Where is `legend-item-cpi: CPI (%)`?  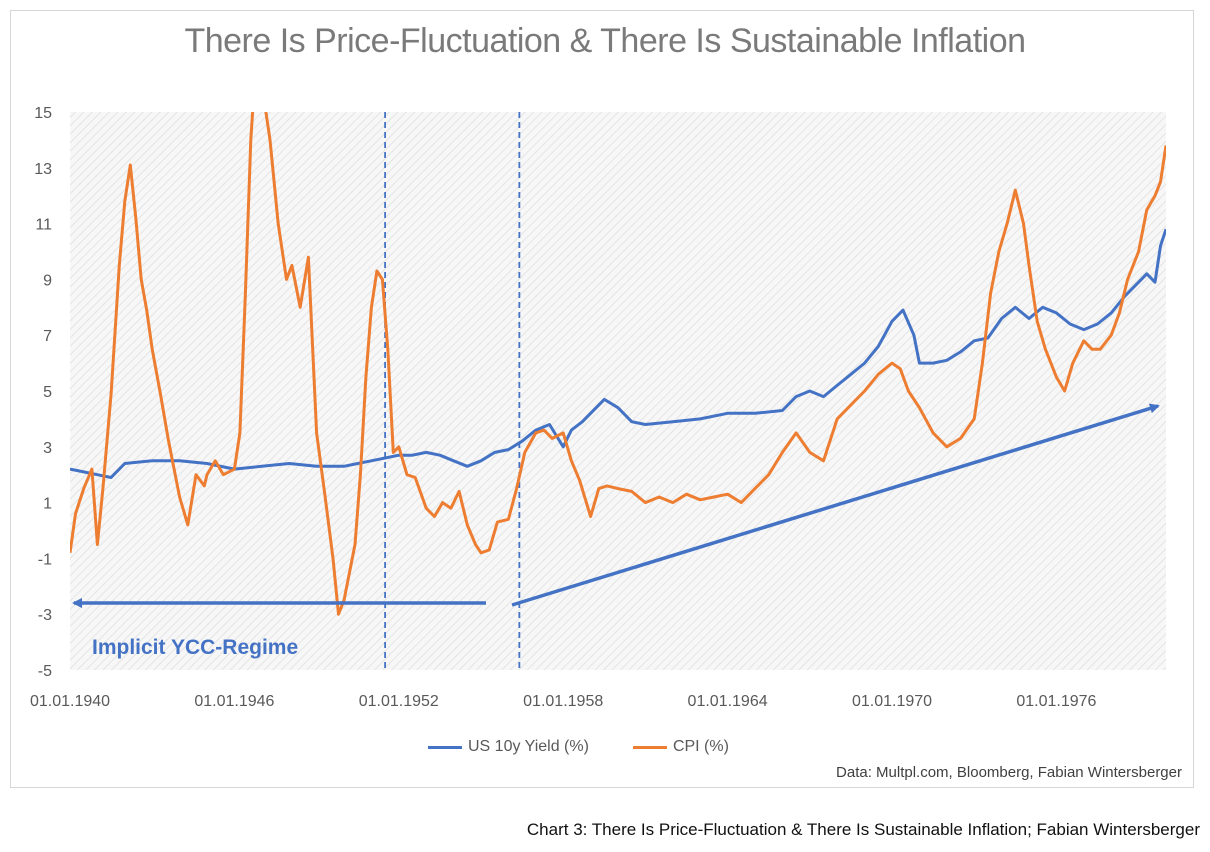
legend-item-cpi: CPI (%) is located at coordinates (680, 747).